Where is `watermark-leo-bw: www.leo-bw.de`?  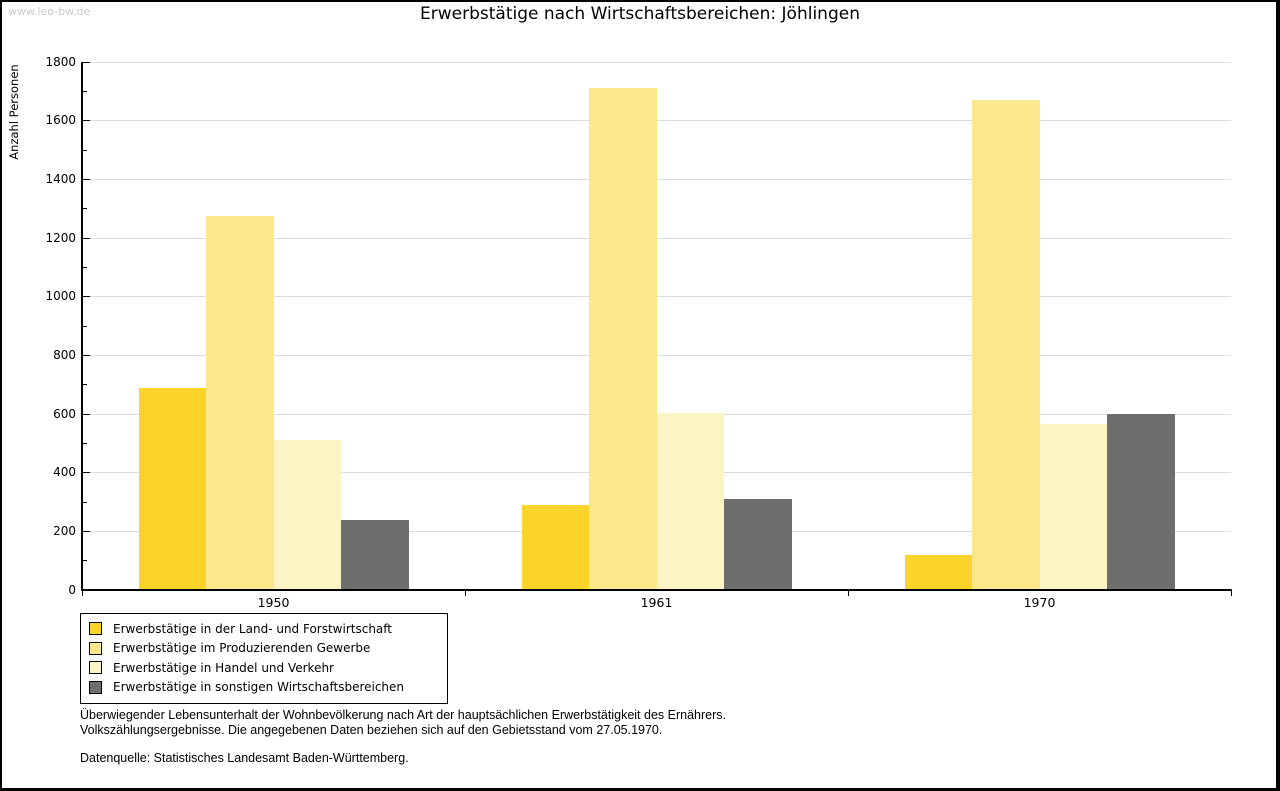
watermark-leo-bw: www.leo-bw.de is located at coordinates (49, 11).